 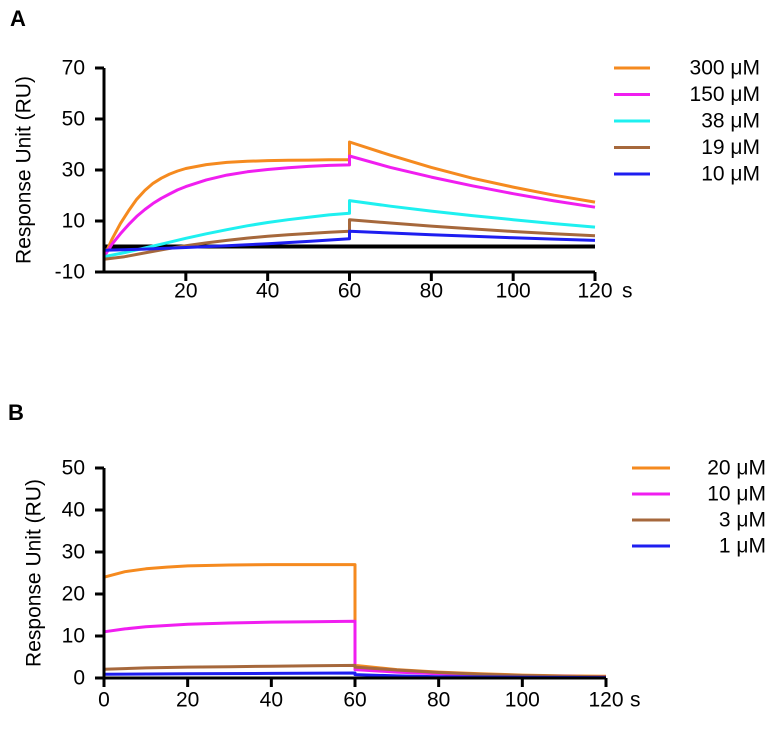 I want to click on y-tick-label: 70, so click(x=73, y=68).